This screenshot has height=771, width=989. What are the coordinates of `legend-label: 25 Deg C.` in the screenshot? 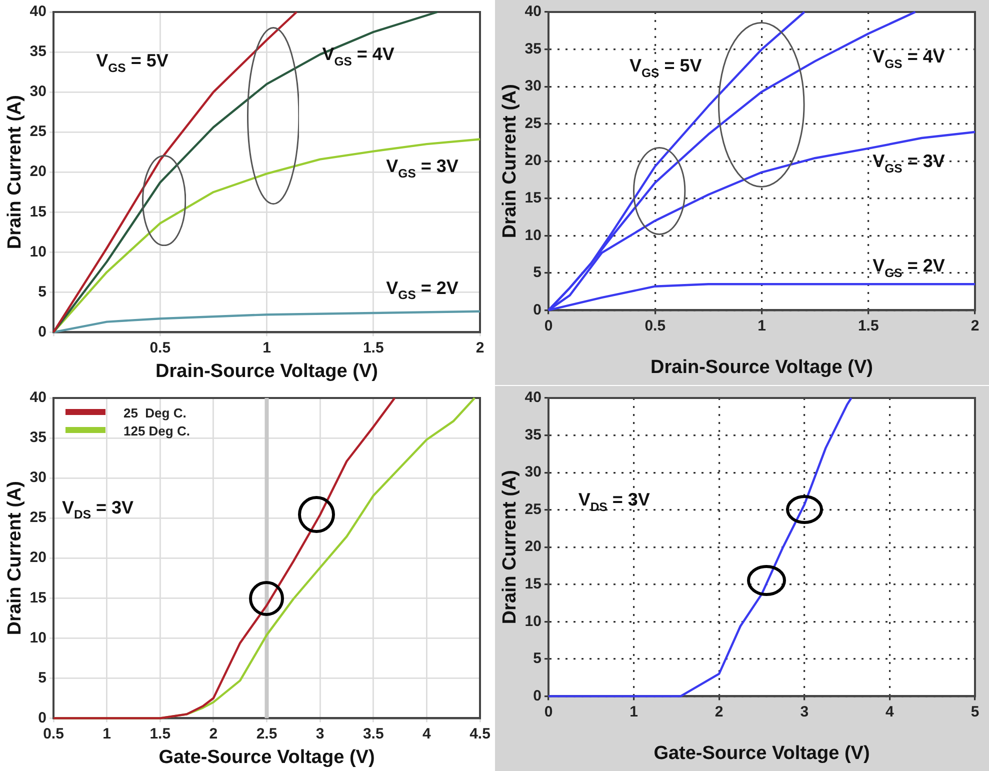 It's located at (154, 413).